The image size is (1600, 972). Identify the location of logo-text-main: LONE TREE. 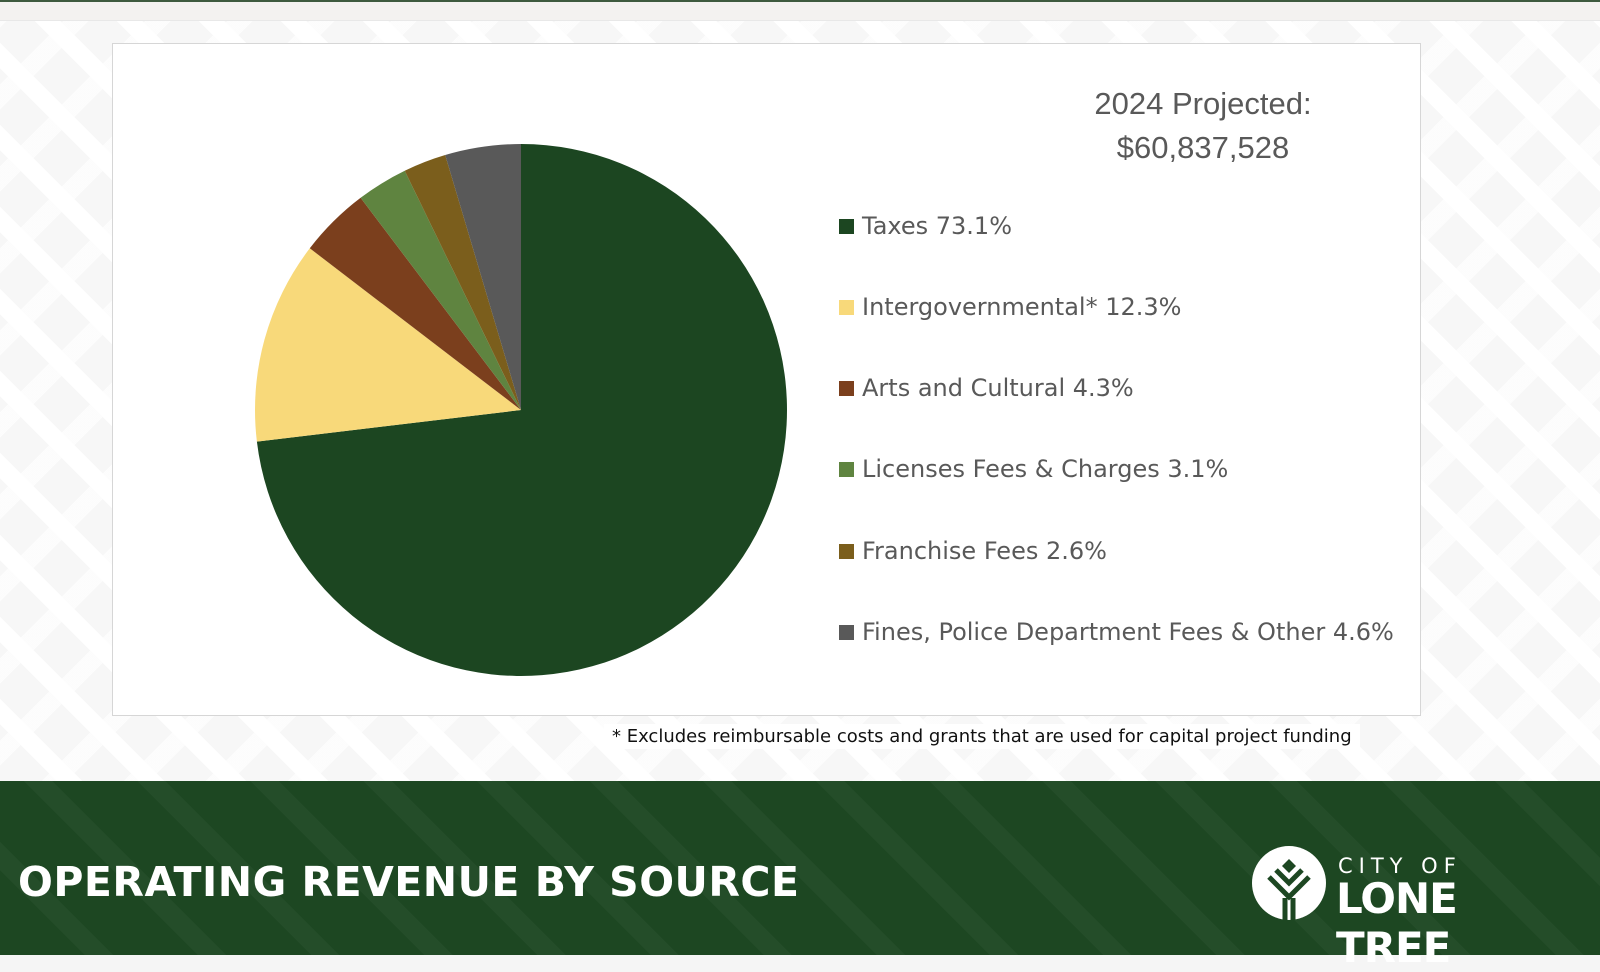
(1397, 923).